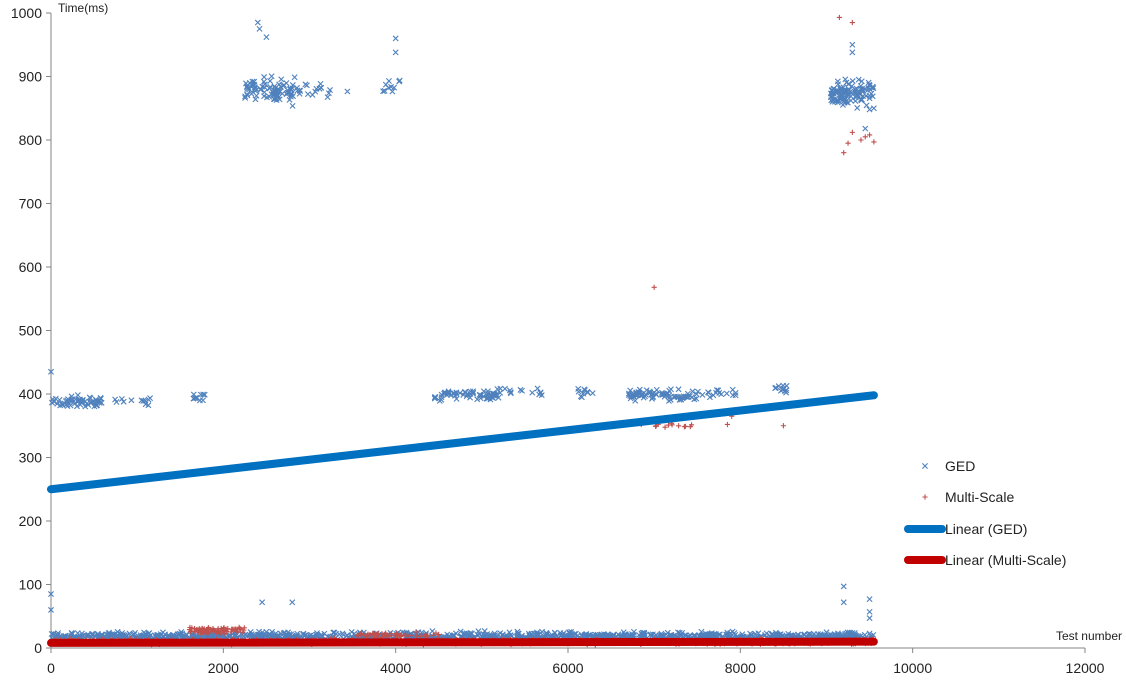 This screenshot has height=688, width=1126. I want to click on y-tick-label: 1000, so click(26, 13).